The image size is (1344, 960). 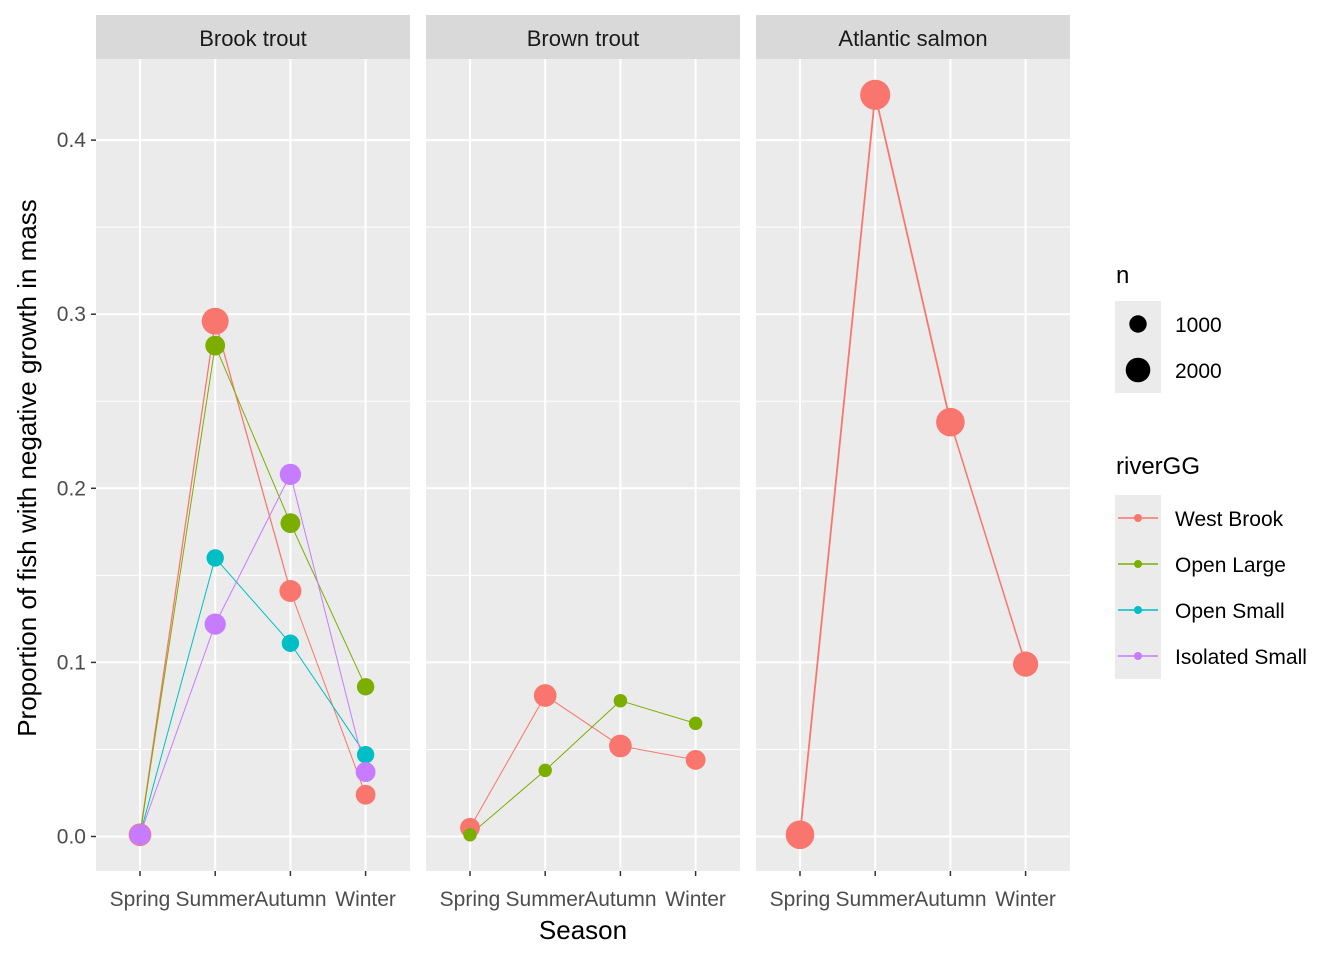 I want to click on y-tick-label: 0.1, so click(x=71, y=662).